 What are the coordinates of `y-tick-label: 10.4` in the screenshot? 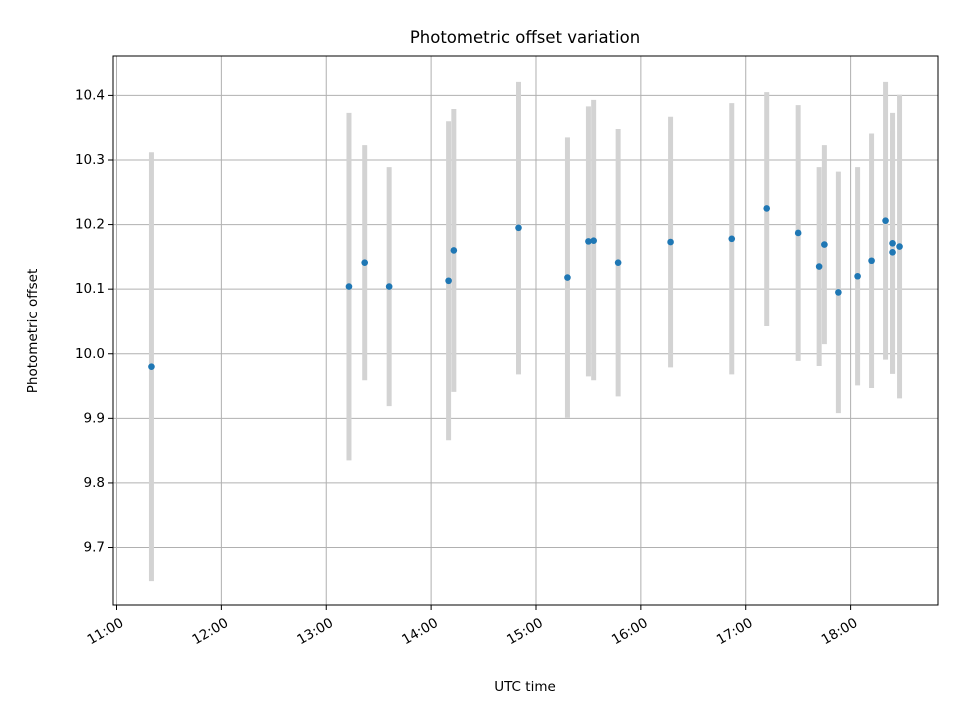 It's located at (90, 95).